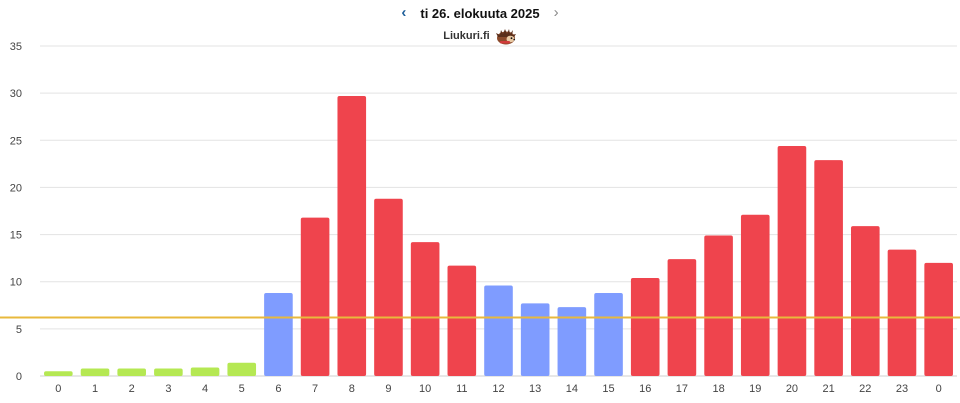  Describe the element at coordinates (480, 25) in the screenshot. I see `chart-header: ‹ ti 26. elokuuta 2025 › Liukuri.fi` at that location.